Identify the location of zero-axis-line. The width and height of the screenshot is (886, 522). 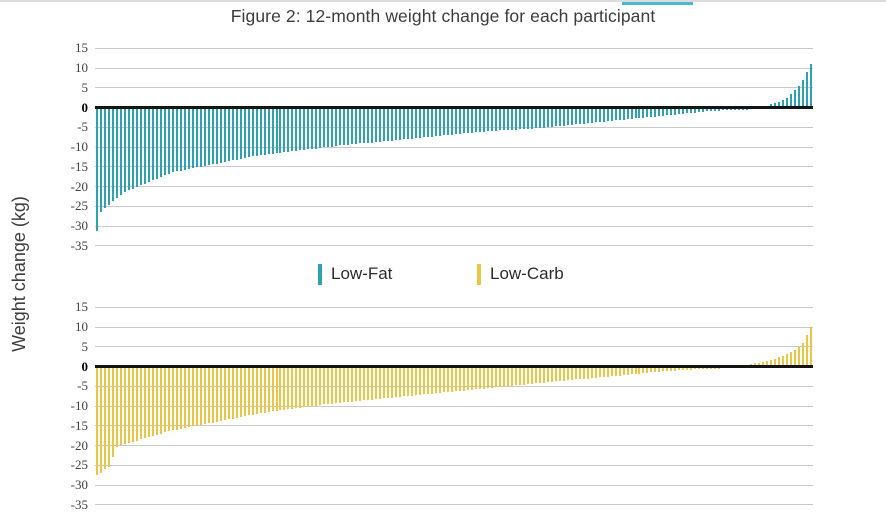
(454, 107).